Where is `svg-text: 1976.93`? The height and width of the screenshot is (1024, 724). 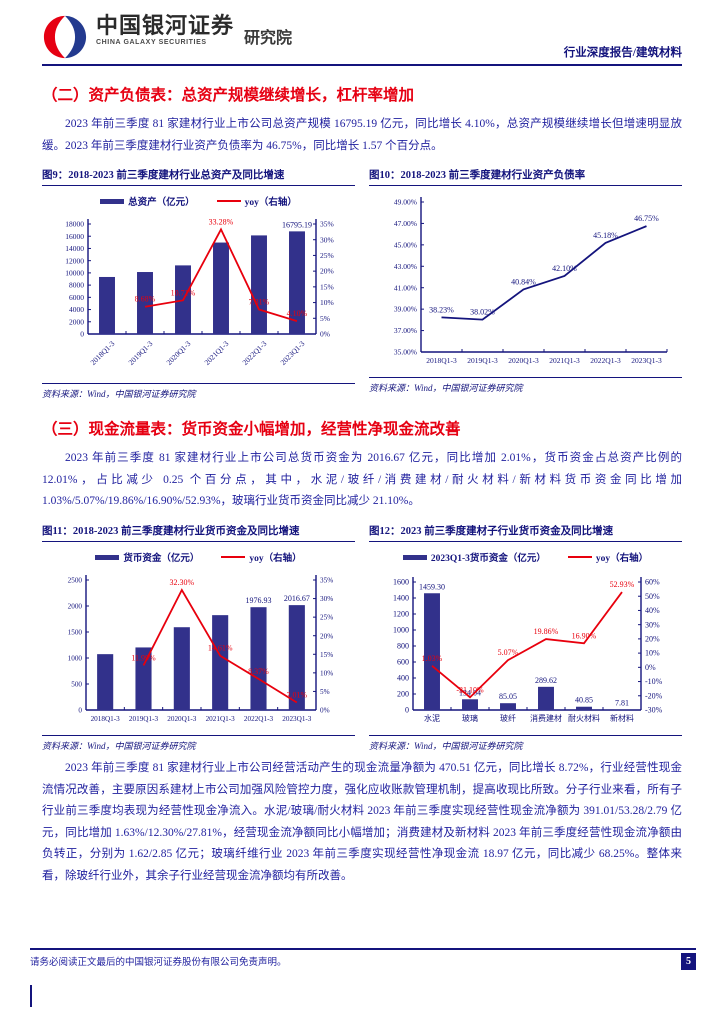
svg-text: 1976.93 is located at coordinates (258, 600).